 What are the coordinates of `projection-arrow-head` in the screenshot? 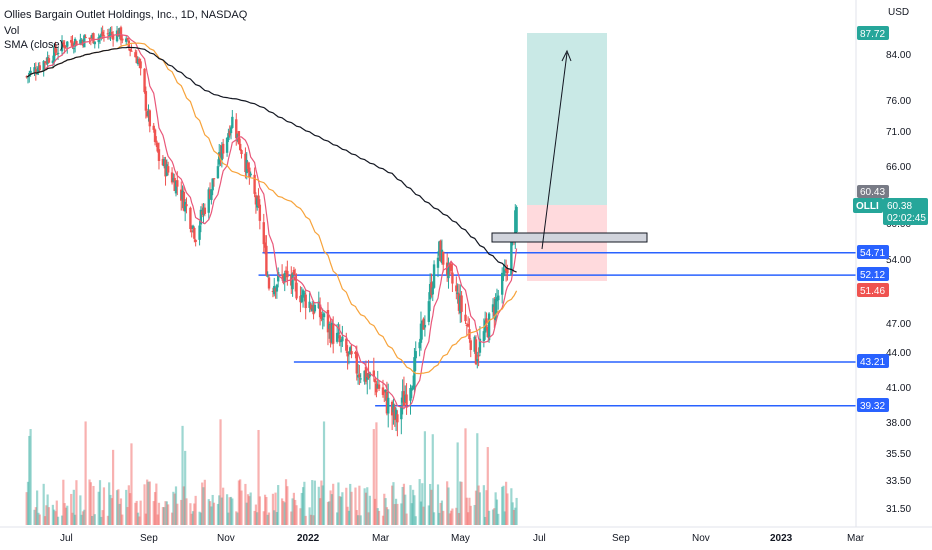 It's located at (566, 55).